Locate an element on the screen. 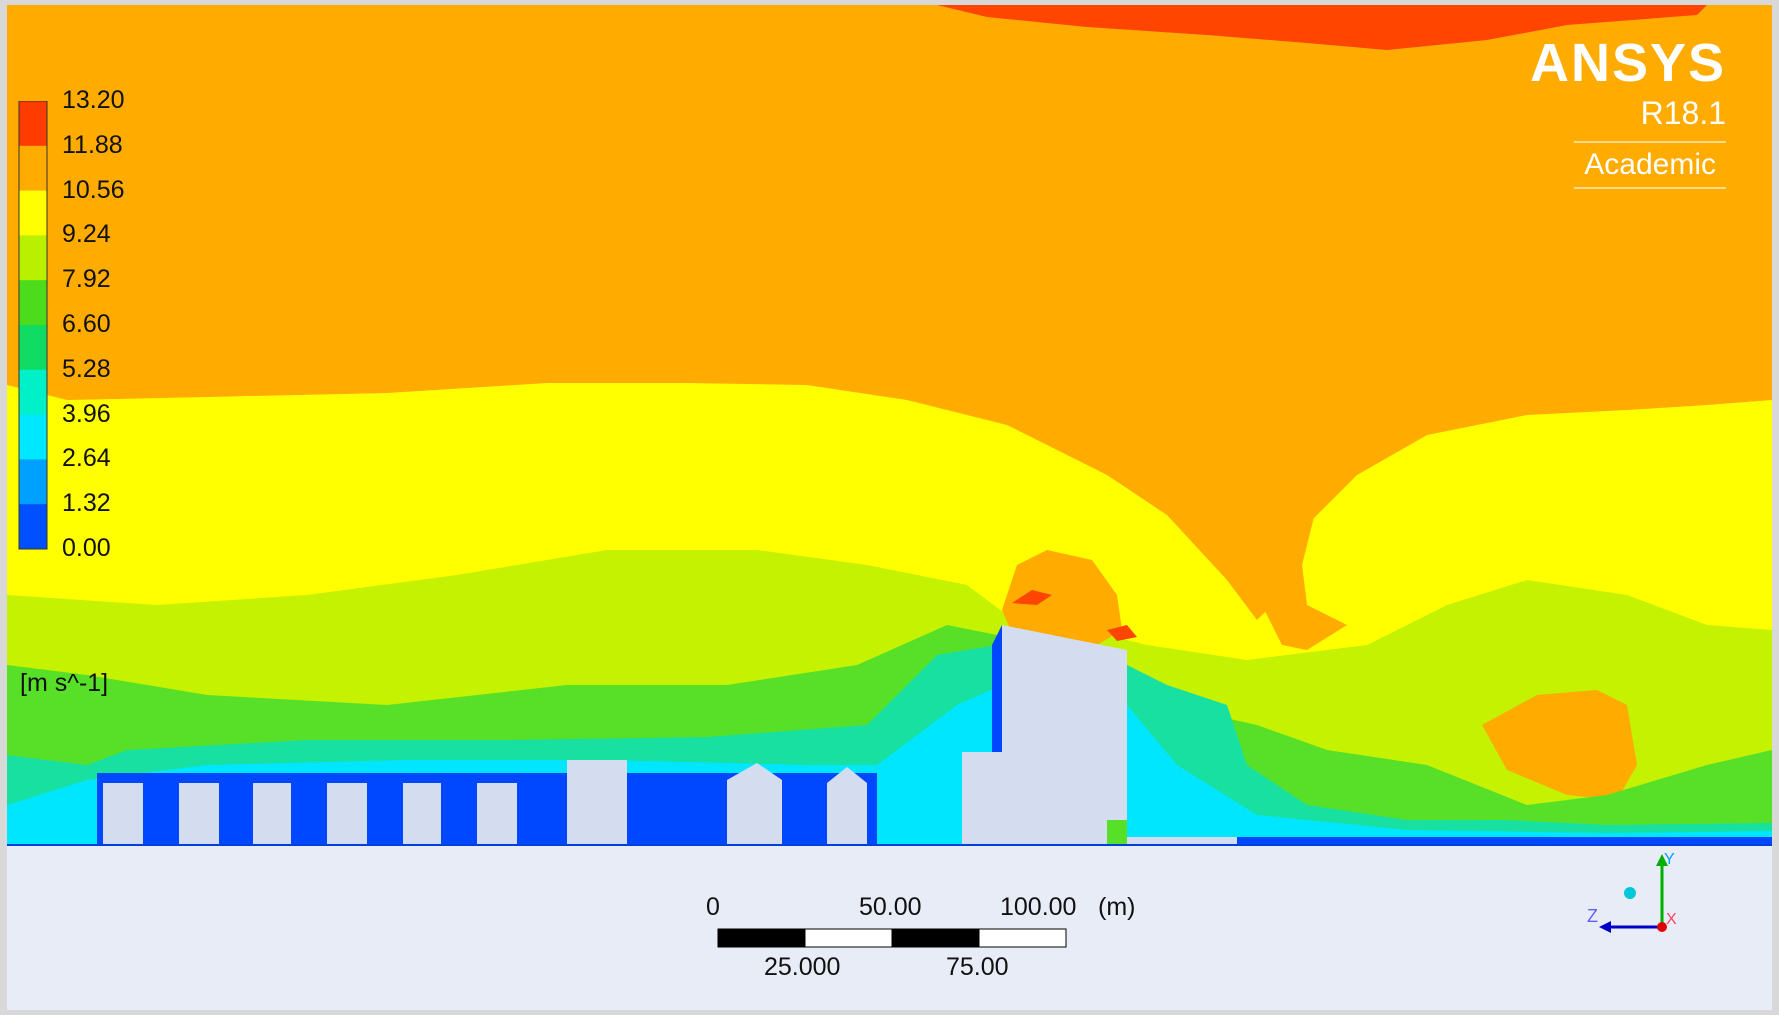  scale-unit: (m) is located at coordinates (1117, 907).